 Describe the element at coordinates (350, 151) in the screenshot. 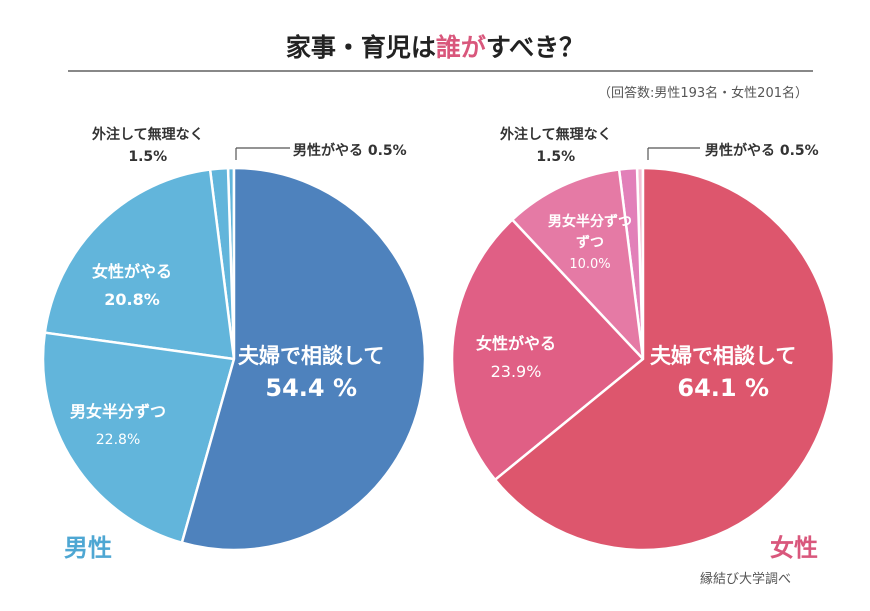

I see `male-label-man: 男性がやる 0.5%` at that location.